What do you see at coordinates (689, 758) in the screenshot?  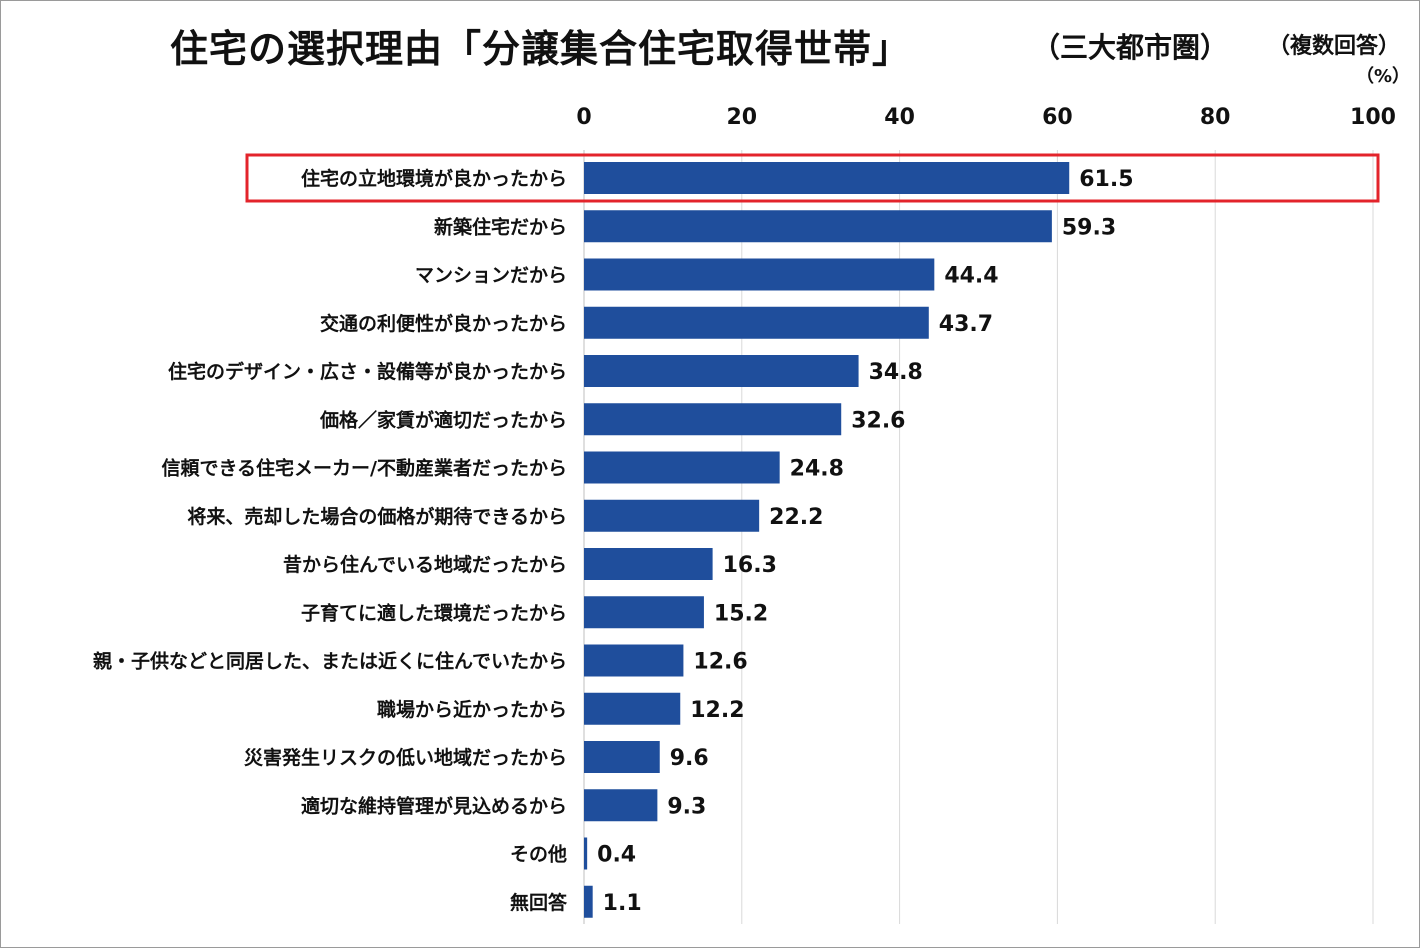 I see `value-label: 9.6` at bounding box center [689, 758].